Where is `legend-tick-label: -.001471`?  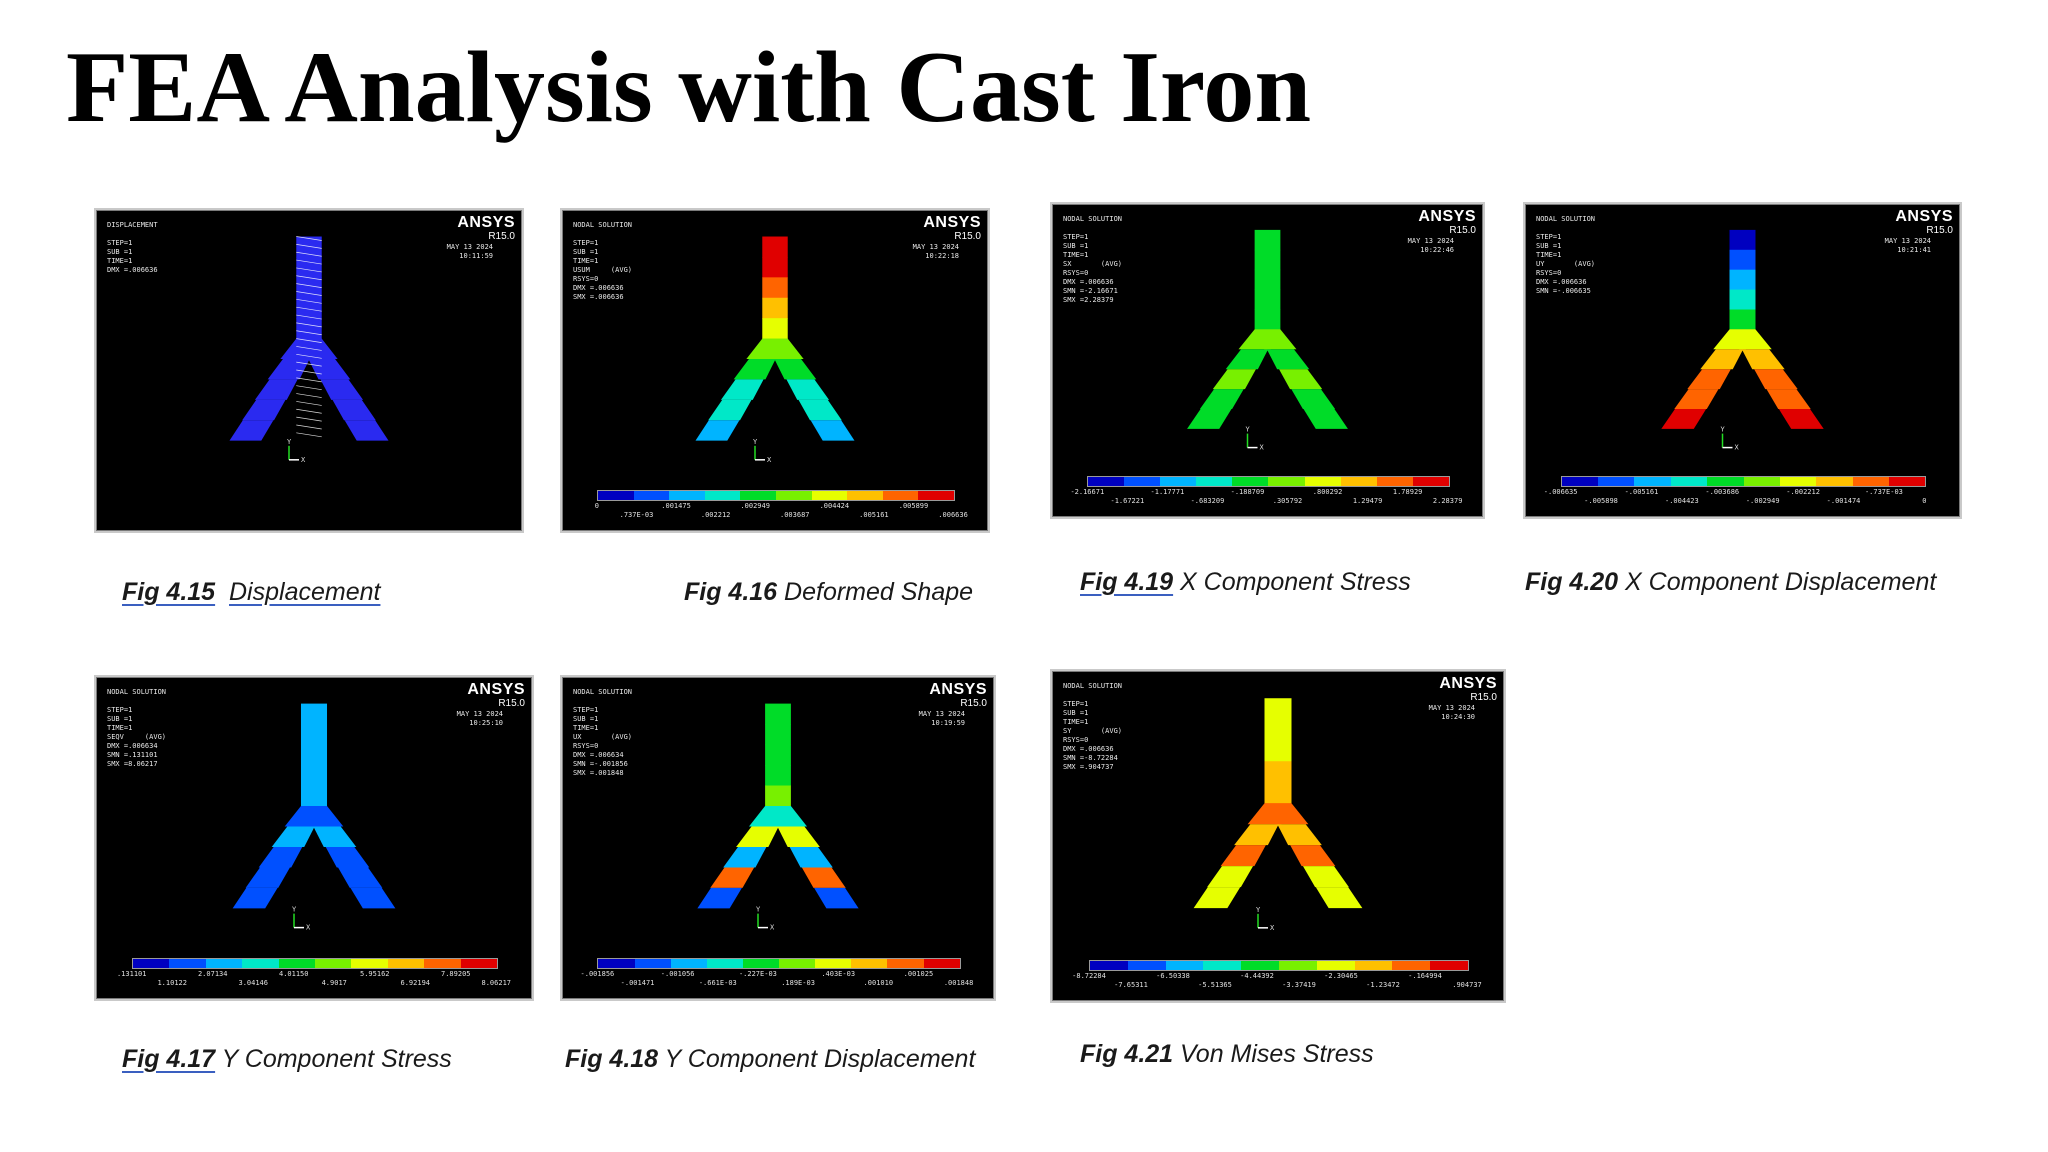 legend-tick-label: -.001471 is located at coordinates (637, 983).